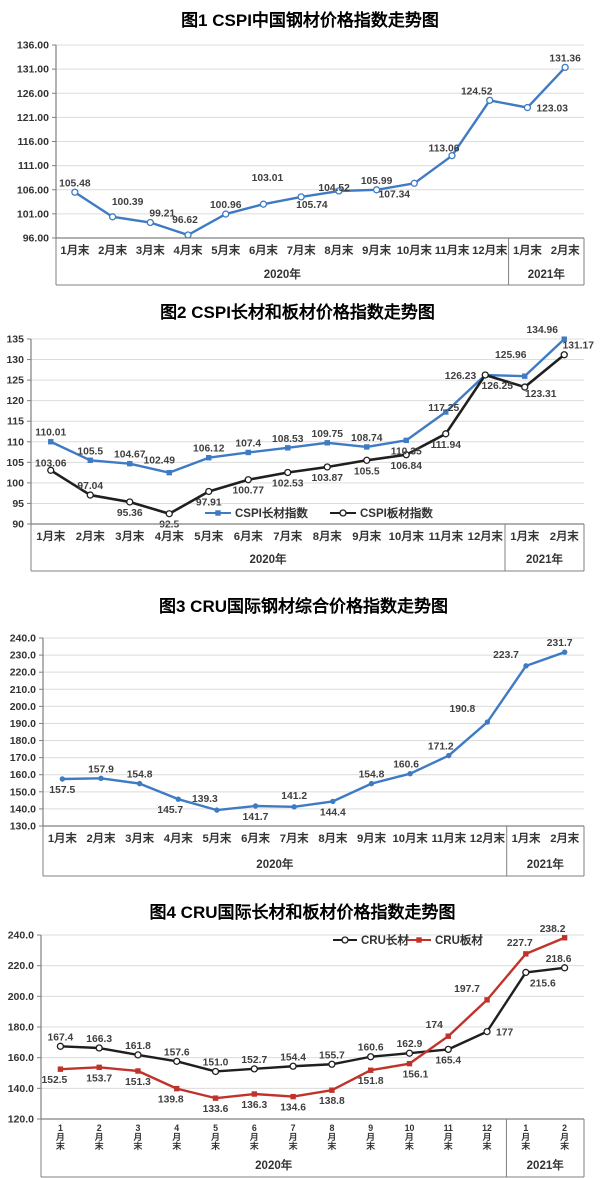  I want to click on y-tick-label: 106.00, so click(33, 190).